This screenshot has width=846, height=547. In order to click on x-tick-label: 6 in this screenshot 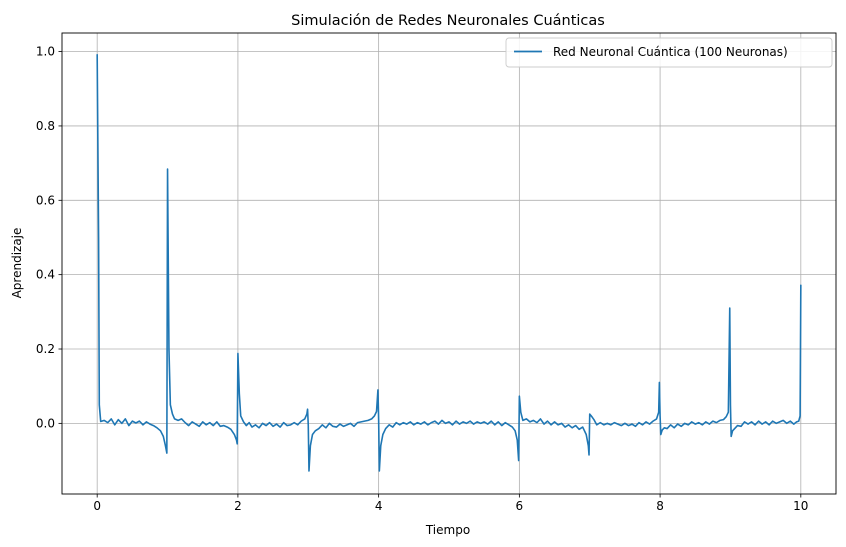, I will do `click(520, 506)`.